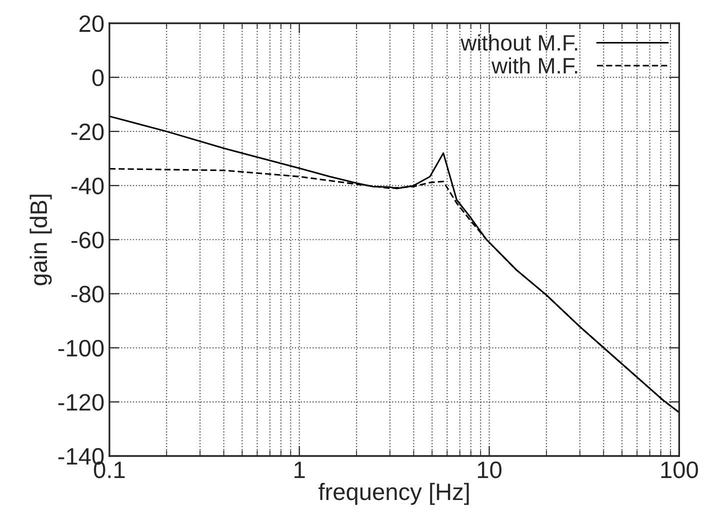 The width and height of the screenshot is (706, 517). I want to click on legend-label: with M.F., so click(534, 65).